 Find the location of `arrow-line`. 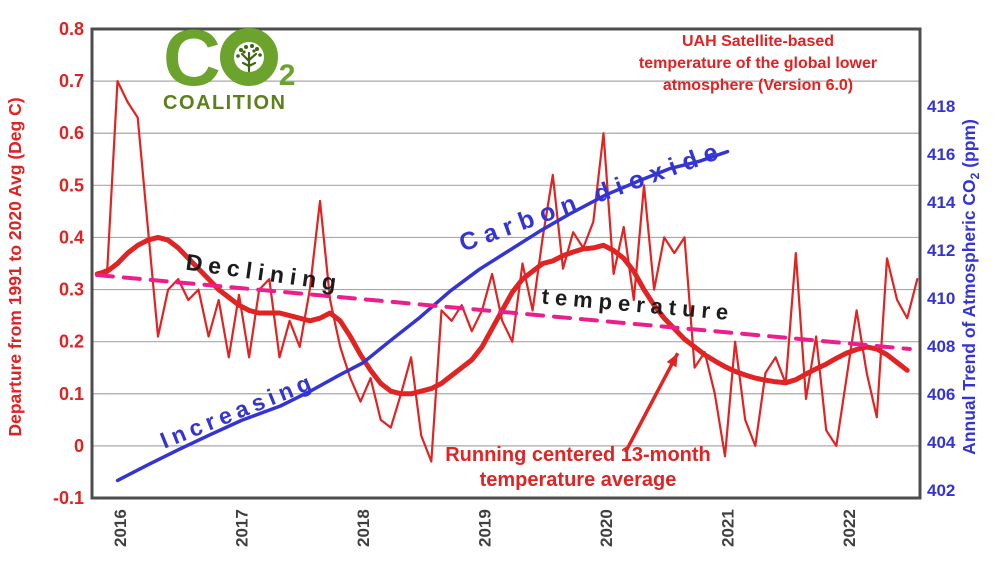

arrow-line is located at coordinates (651, 402).